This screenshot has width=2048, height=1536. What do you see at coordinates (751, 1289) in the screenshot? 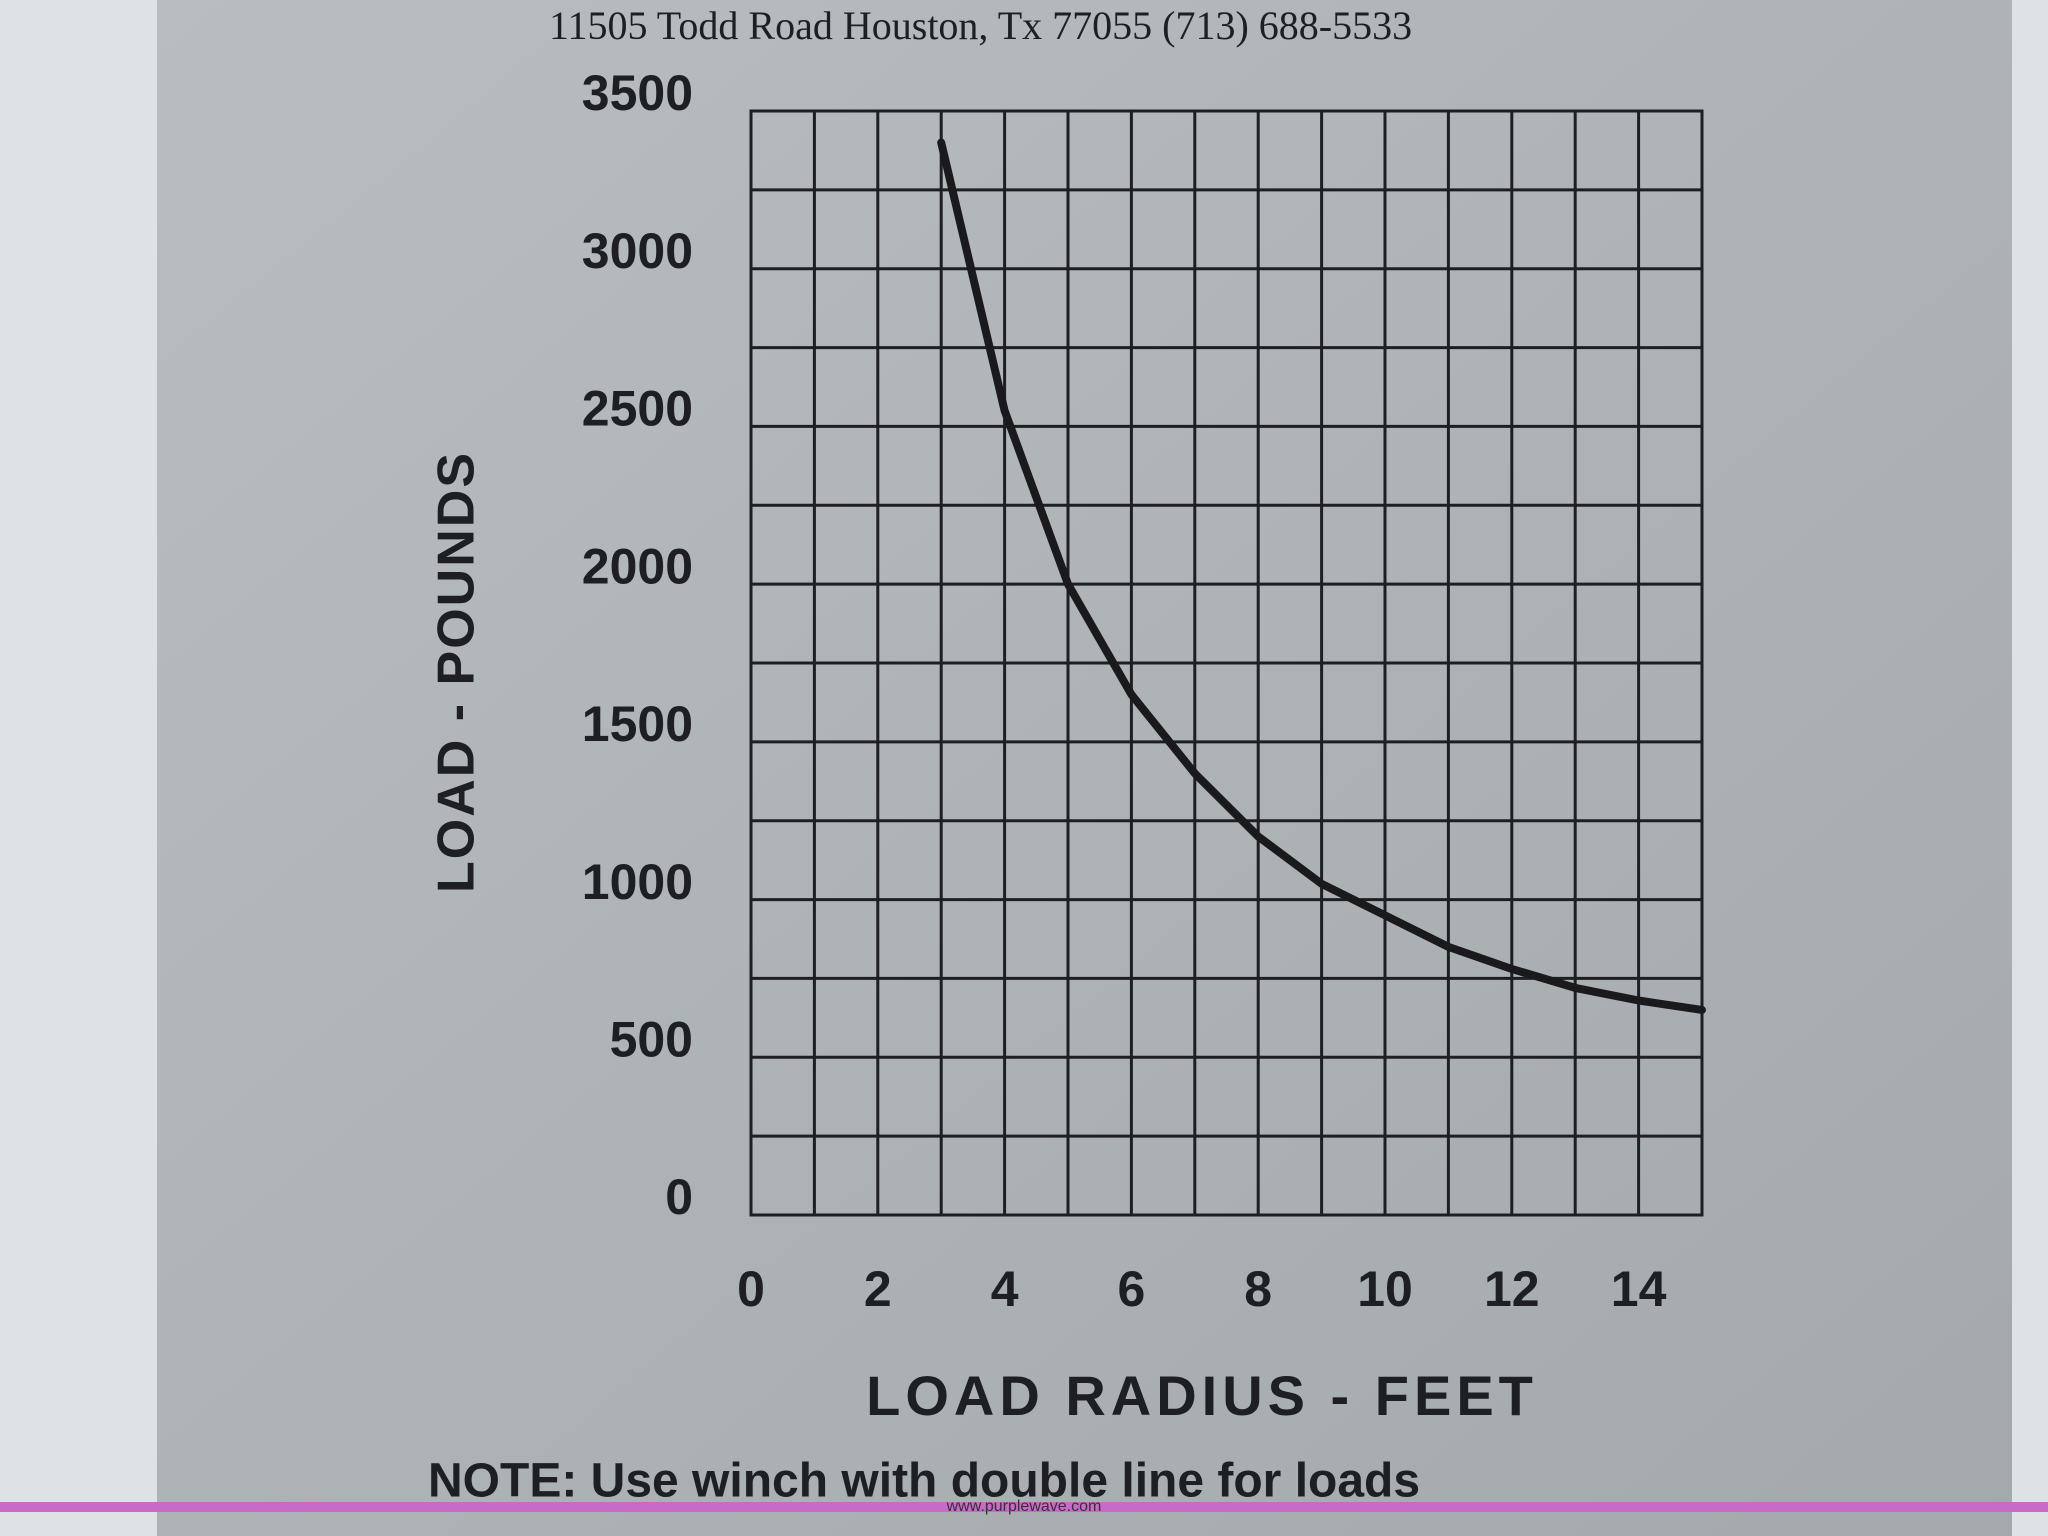
I see `x-tick-label: 0` at bounding box center [751, 1289].